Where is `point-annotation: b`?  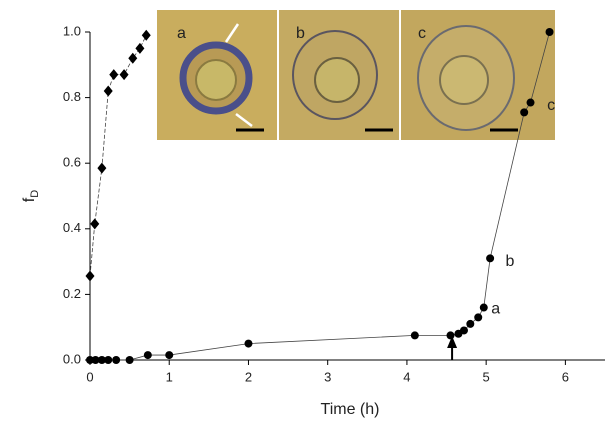 point-annotation: b is located at coordinates (509, 261).